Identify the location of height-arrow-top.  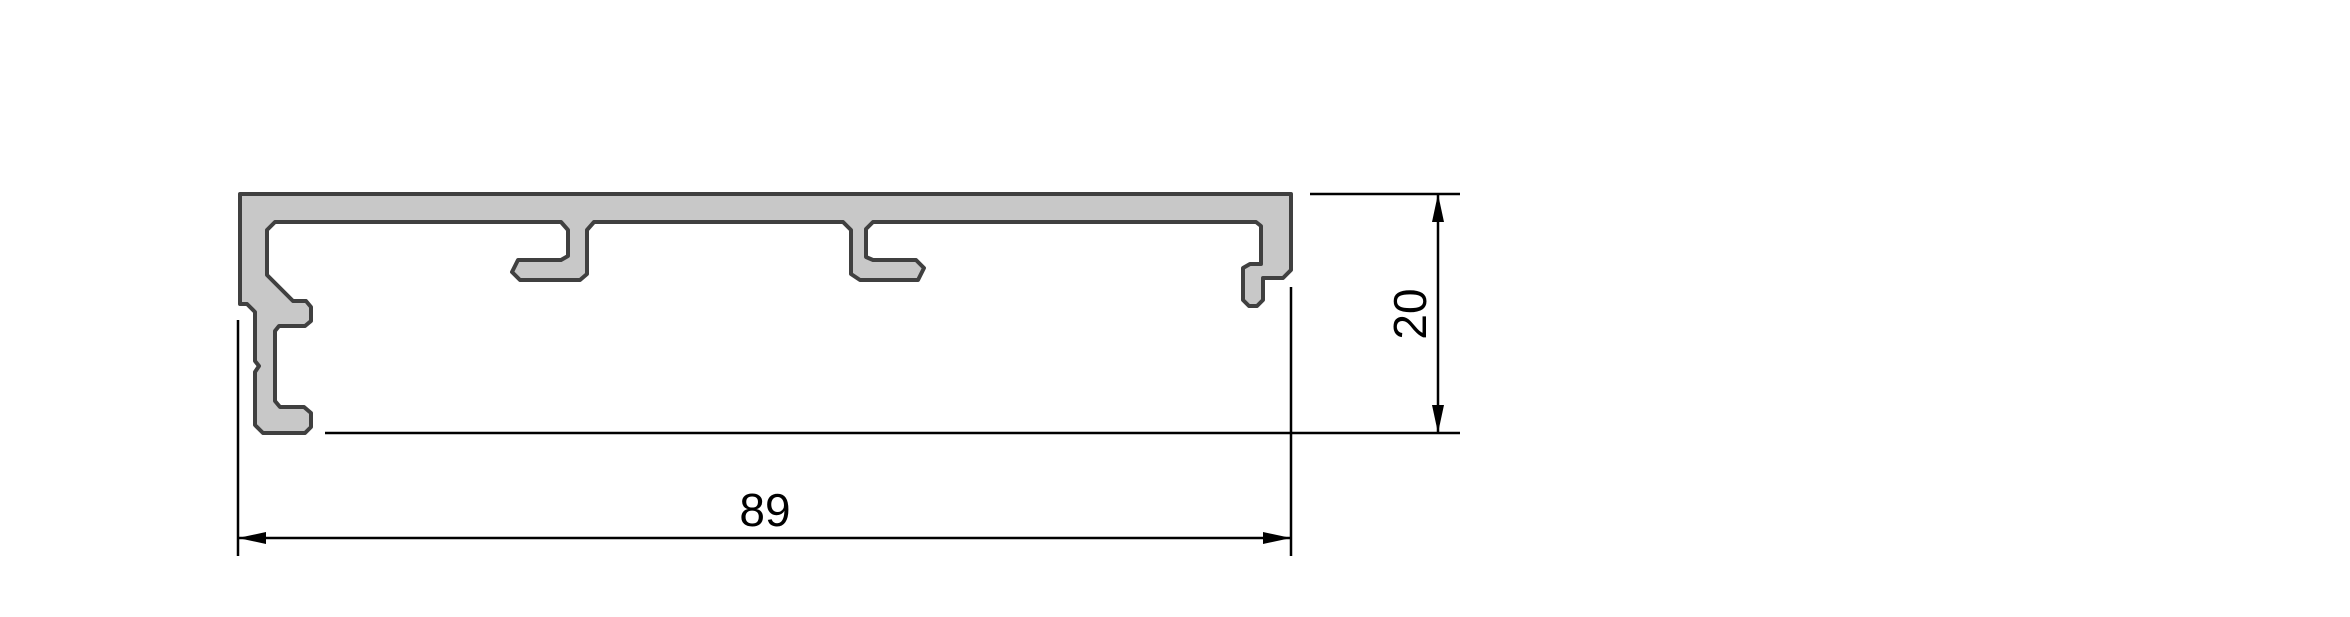
(1438, 208).